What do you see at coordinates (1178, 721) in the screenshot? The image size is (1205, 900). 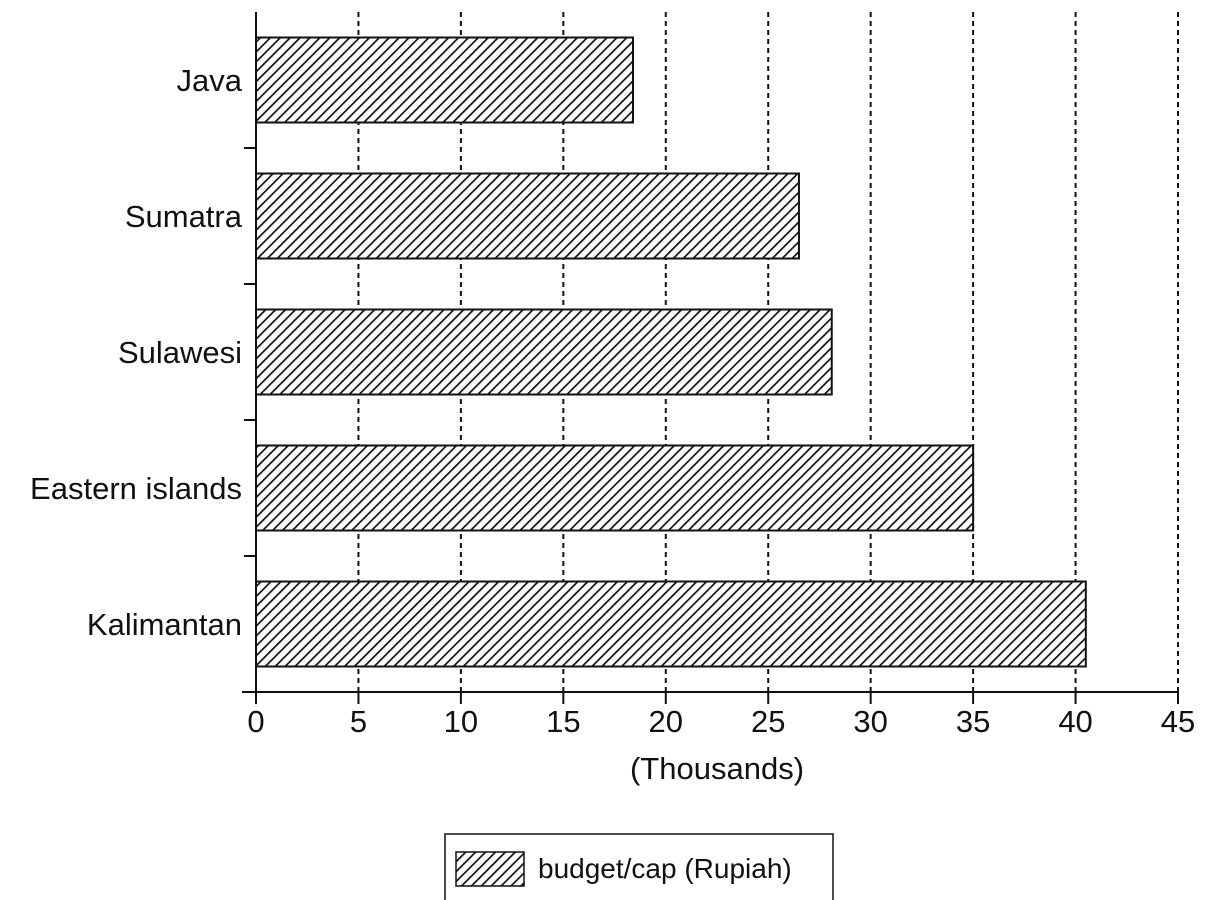 I see `x-tick-label: 45` at bounding box center [1178, 721].